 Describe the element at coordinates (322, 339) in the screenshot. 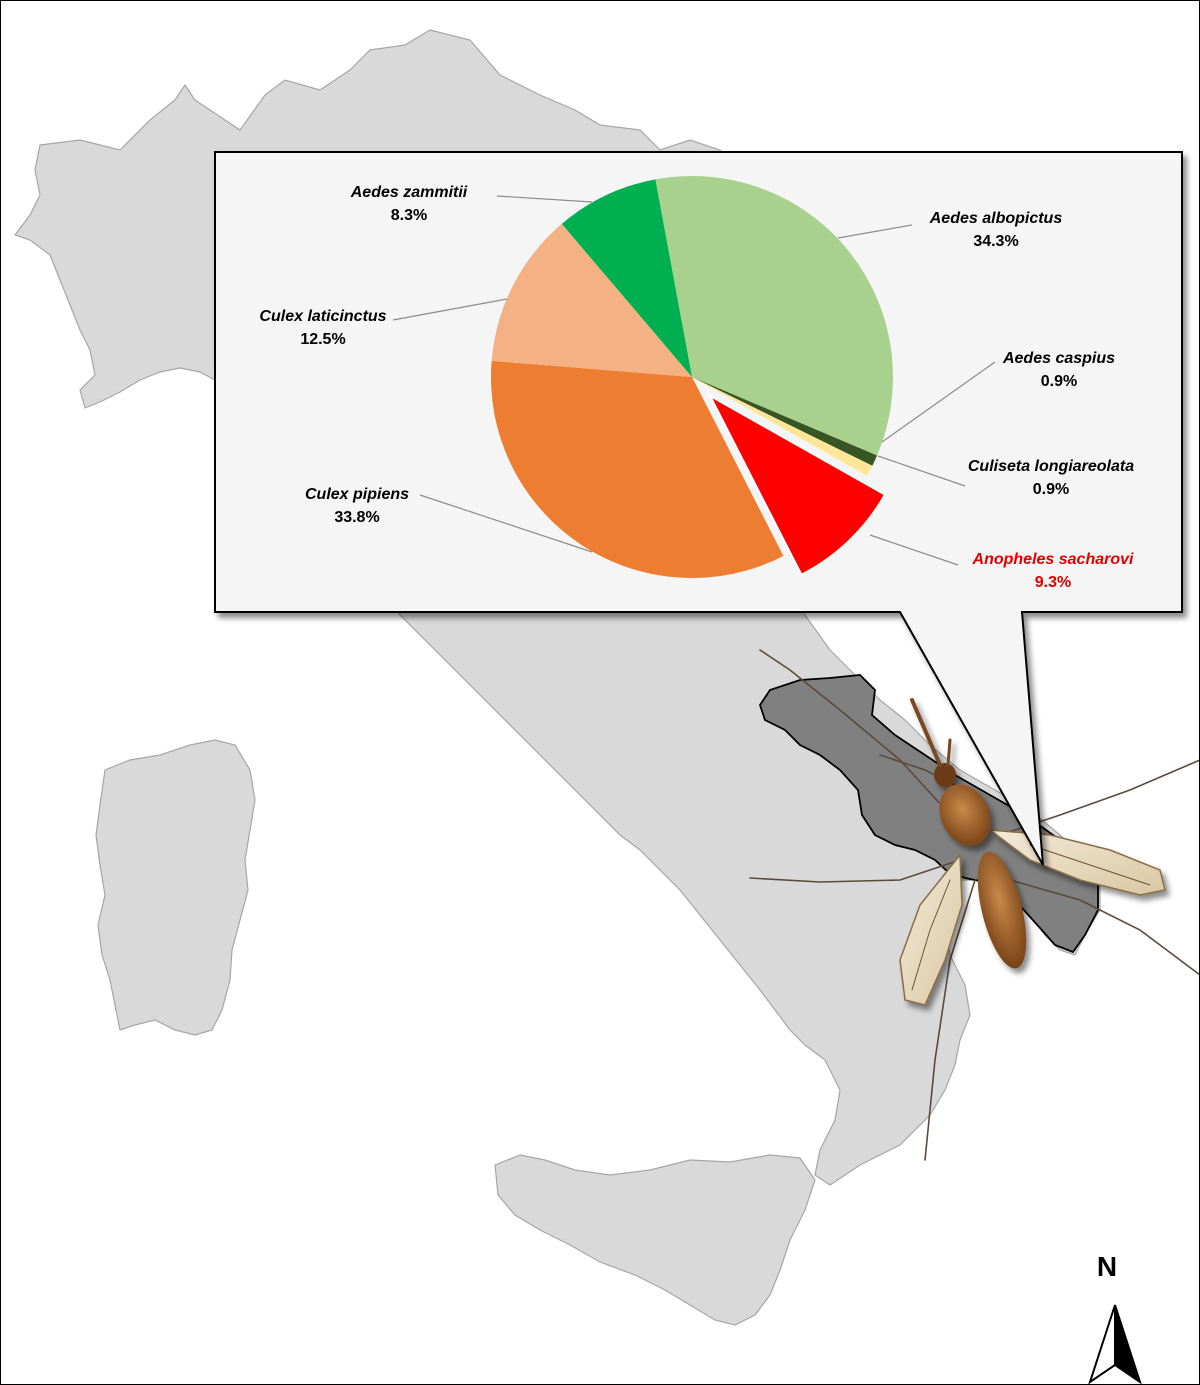

I see `data-label-value-culex-laticinctus: 12.5%` at that location.